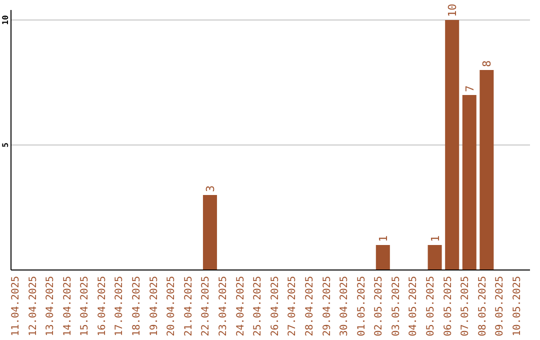 The width and height of the screenshot is (540, 340). What do you see at coordinates (85, 306) in the screenshot?
I see `x-tick-label: 15.04.2025` at bounding box center [85, 306].